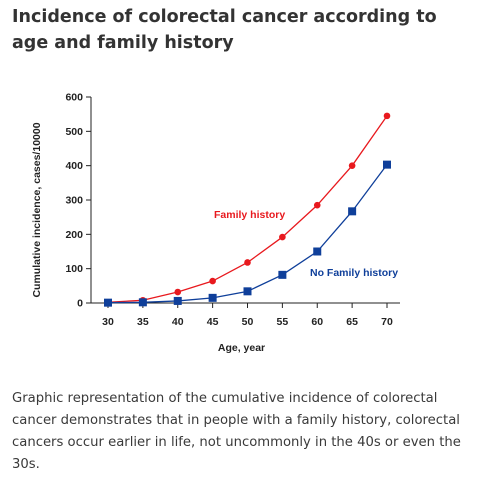 The image size is (478, 479). I want to click on y-tick-label: 300, so click(74, 201).